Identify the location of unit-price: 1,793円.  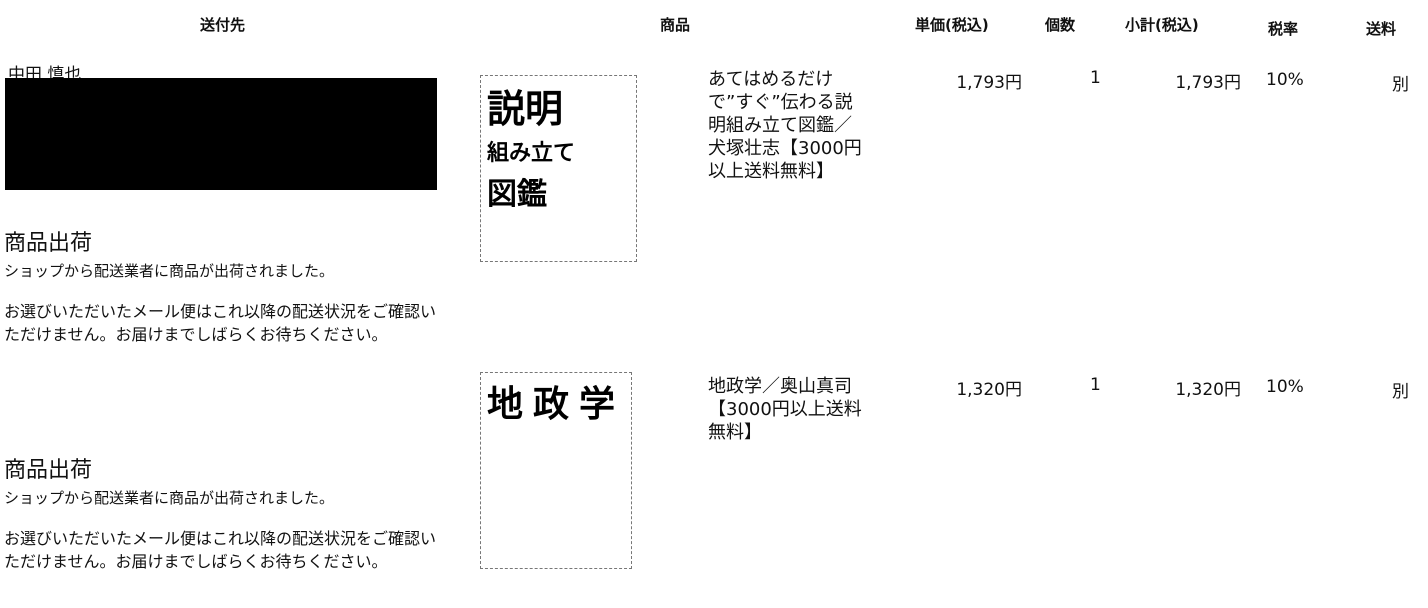
(989, 83).